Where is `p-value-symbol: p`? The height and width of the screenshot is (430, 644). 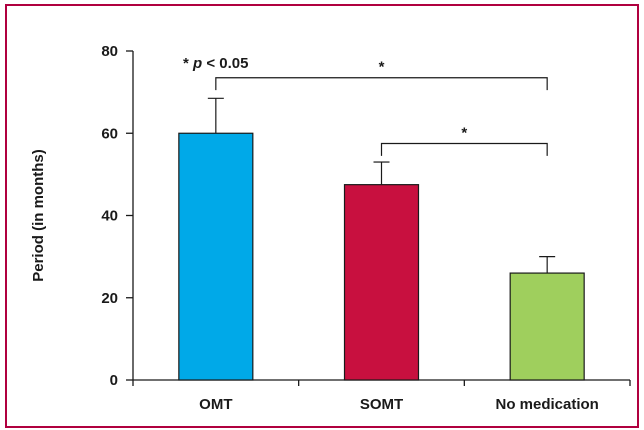
p-value-symbol: p is located at coordinates (197, 63).